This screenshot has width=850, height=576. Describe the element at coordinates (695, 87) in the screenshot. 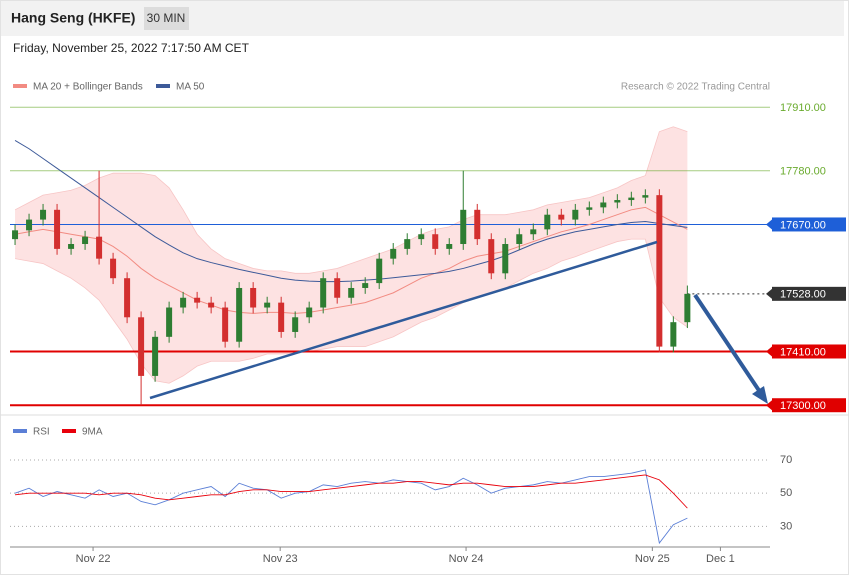

I see `credit: Research © 2022 Trading Central` at that location.